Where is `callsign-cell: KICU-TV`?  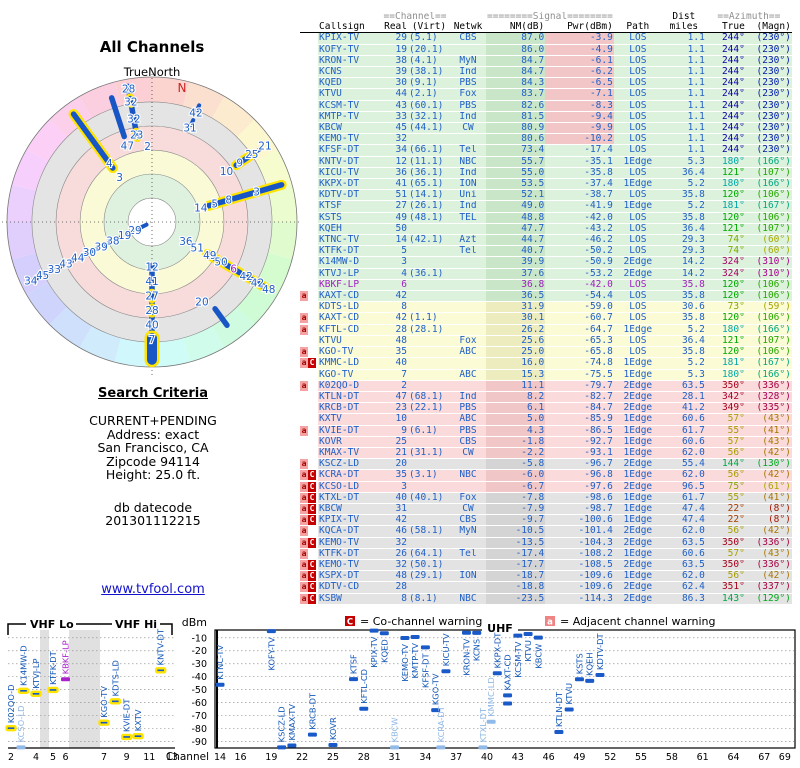 callsign-cell: KICU-TV is located at coordinates (349, 173).